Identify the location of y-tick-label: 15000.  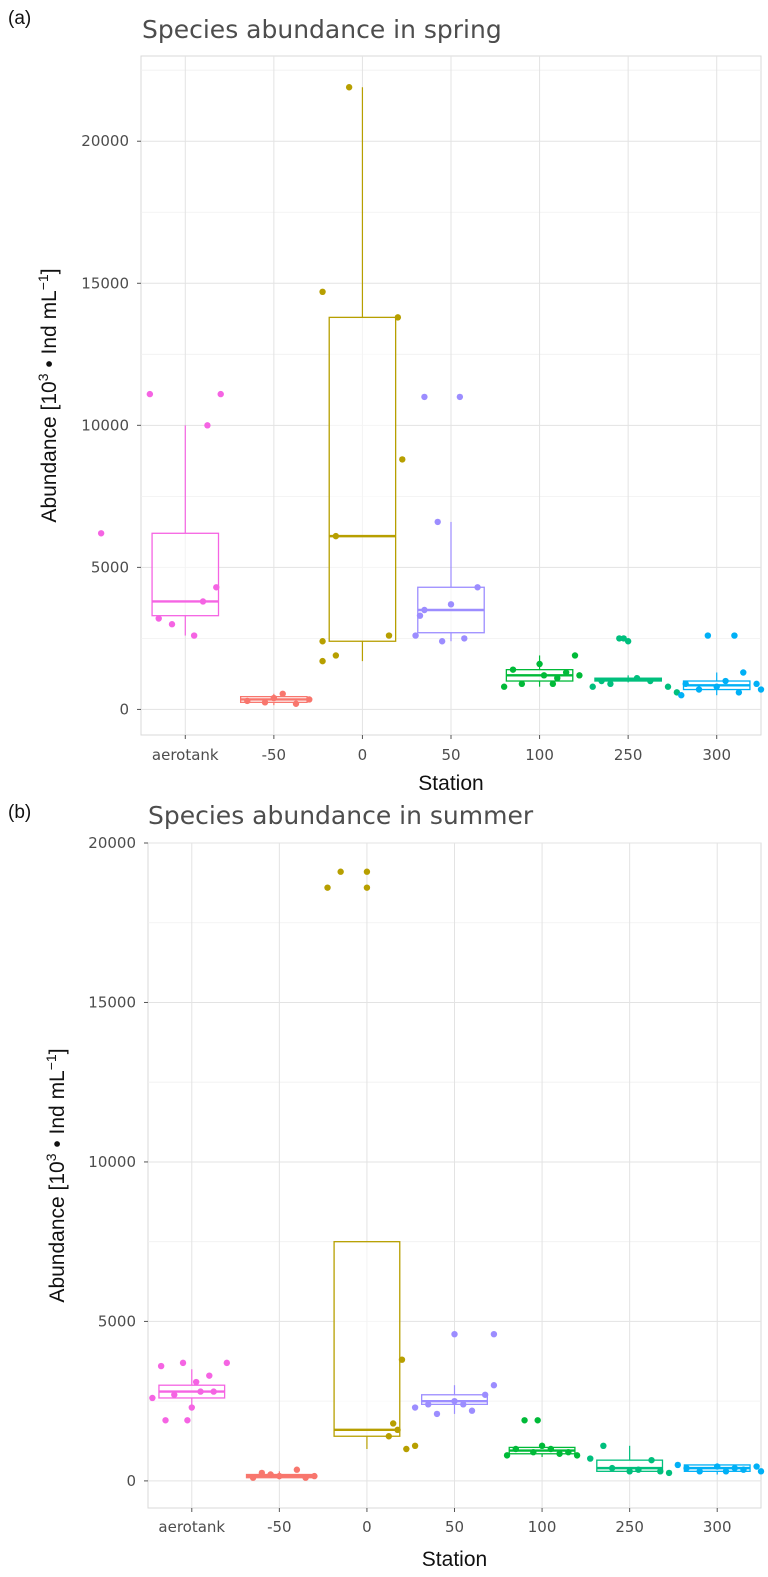
(112, 1002).